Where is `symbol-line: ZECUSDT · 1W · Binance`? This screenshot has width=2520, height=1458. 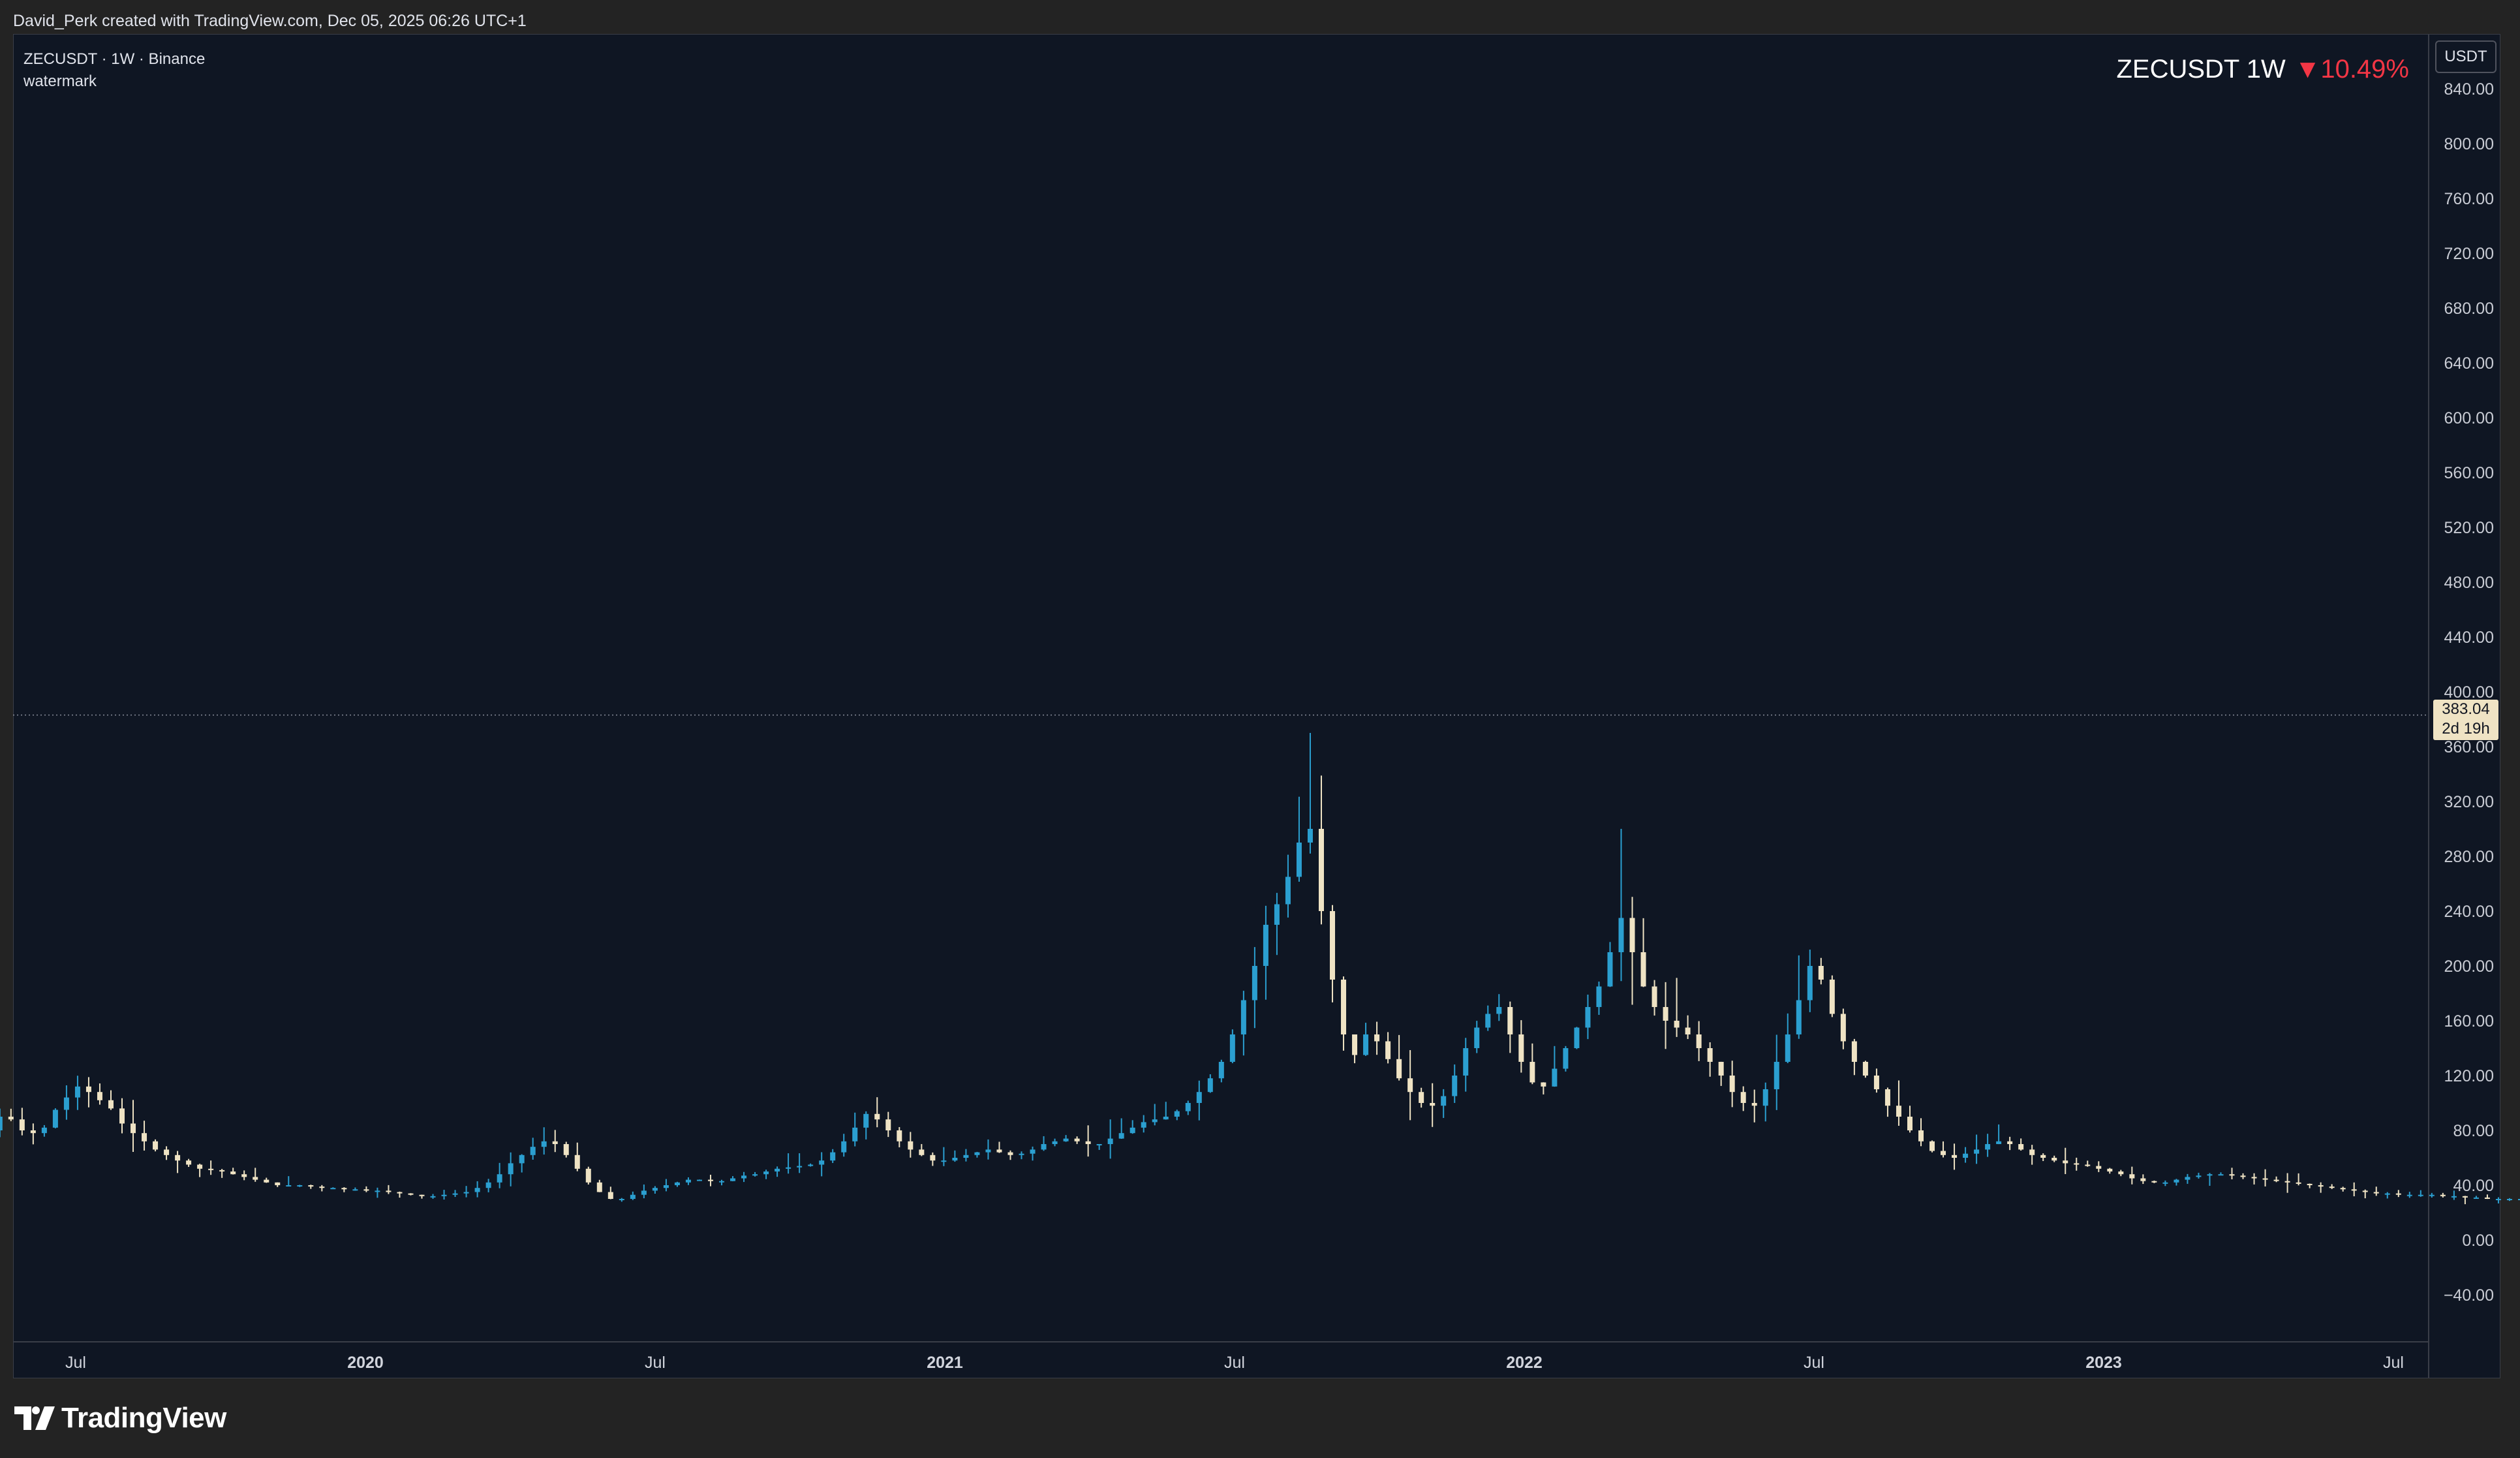 symbol-line: ZECUSDT · 1W · Binance is located at coordinates (114, 59).